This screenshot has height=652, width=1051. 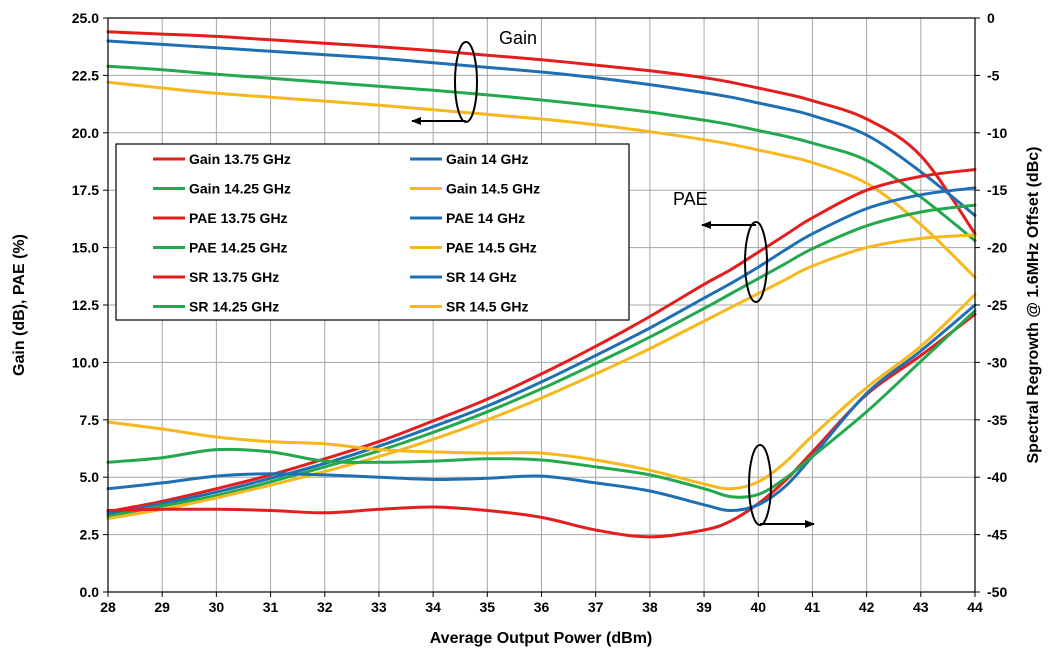 I want to click on y-left-ticks: 0.0 2.5 5.0 7.5 10.0 12.5 15.0 17.5 20.0 22.5 25.0, so click(x=90, y=305).